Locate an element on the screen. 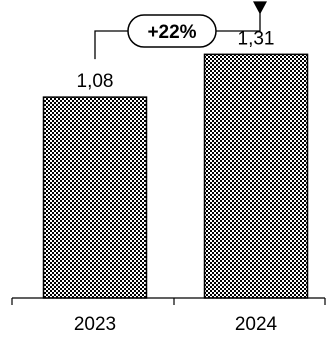 The height and width of the screenshot is (344, 329). x-tick-label-2024: 2024 is located at coordinates (256, 324).